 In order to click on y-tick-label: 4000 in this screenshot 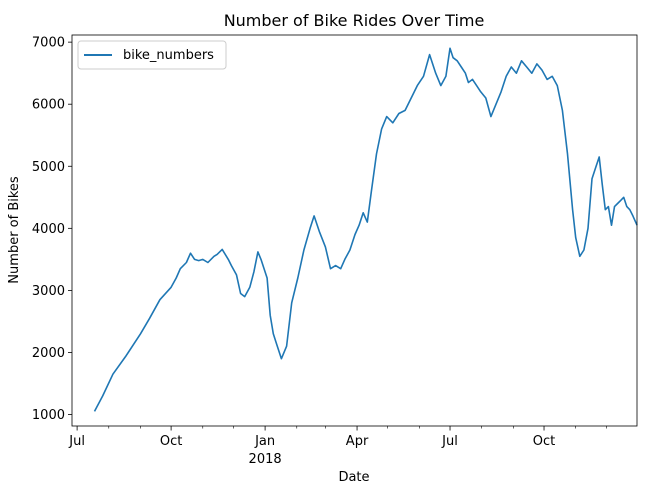, I will do `click(48, 229)`.